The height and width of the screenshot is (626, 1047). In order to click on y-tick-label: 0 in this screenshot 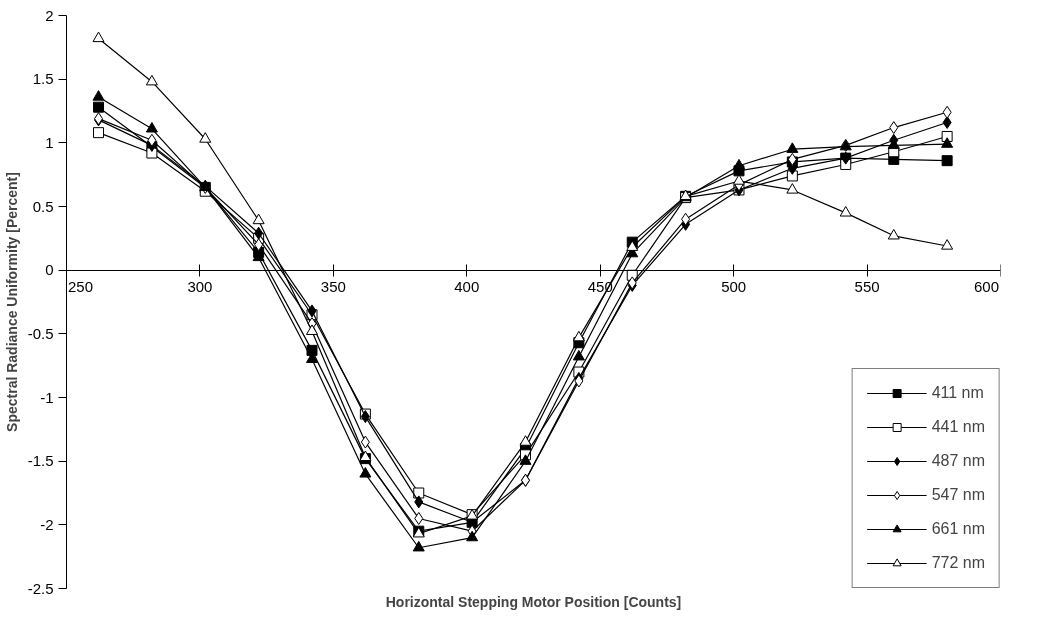, I will do `click(49, 270)`.